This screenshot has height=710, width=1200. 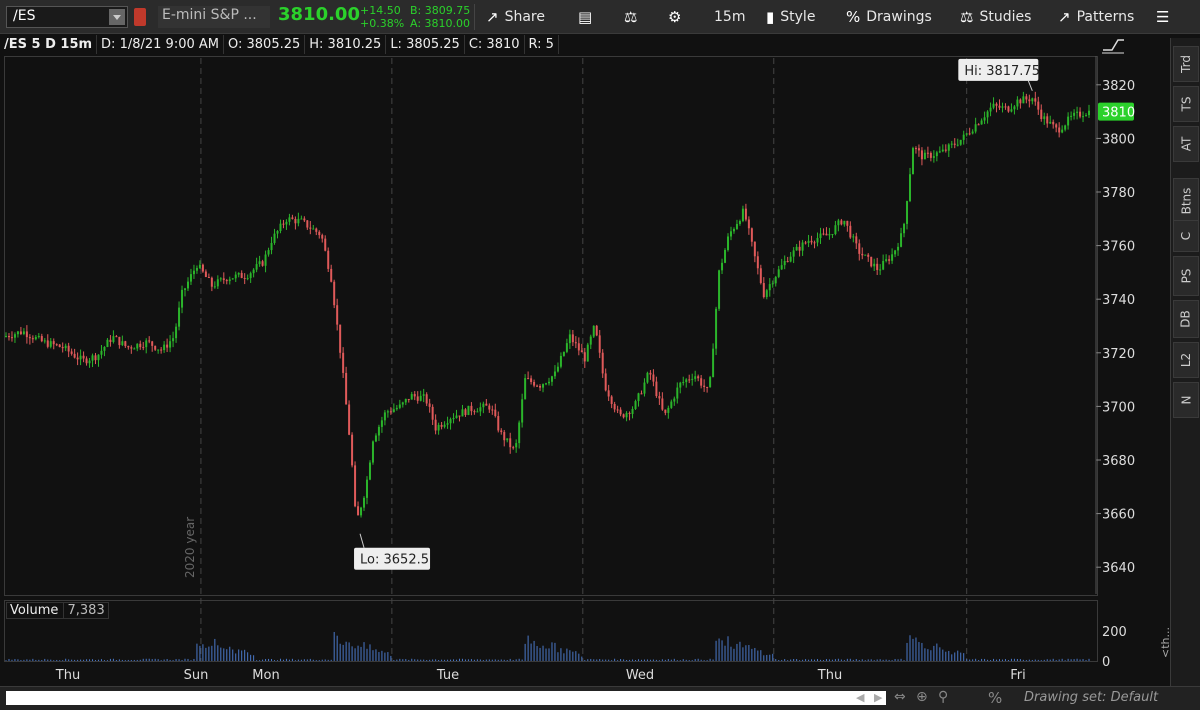 I want to click on studies-button: ⚖ Studies, so click(x=996, y=17).